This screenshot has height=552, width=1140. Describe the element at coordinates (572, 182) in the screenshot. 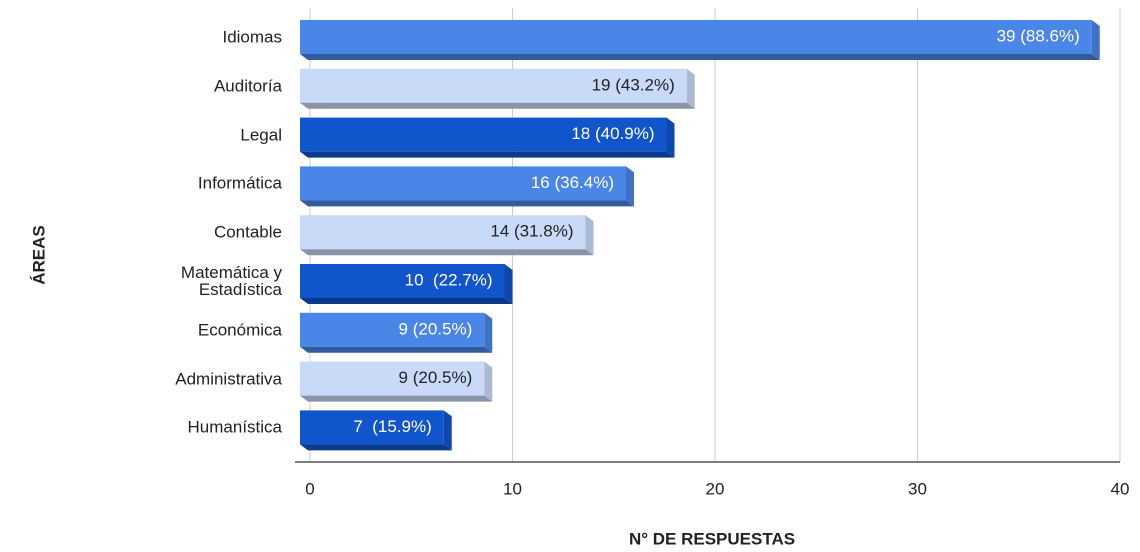

I see `data-label: 16 (36.4%)` at that location.